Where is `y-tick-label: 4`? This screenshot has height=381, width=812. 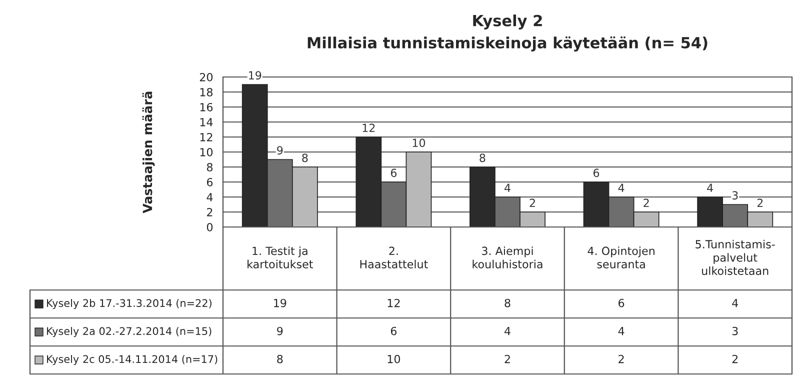 y-tick-label: 4 is located at coordinates (209, 197).